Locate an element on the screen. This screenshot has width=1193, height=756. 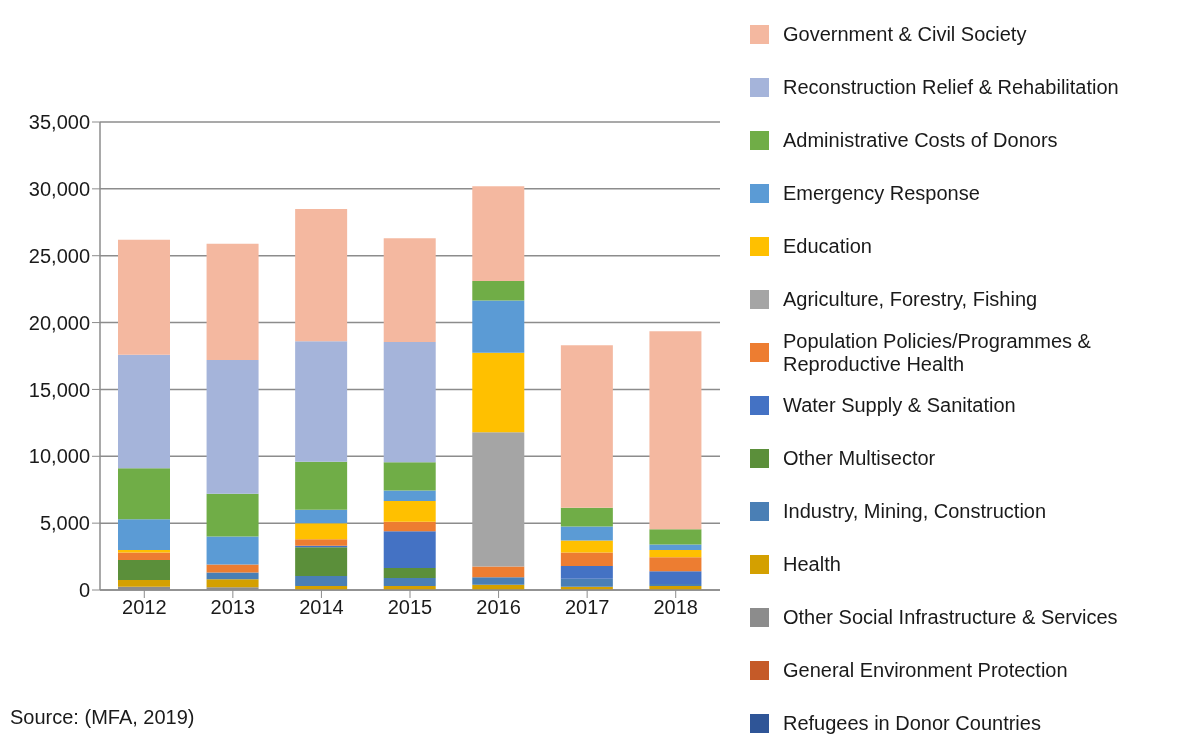
y-tick-label: 25,000 is located at coordinates (59, 255).